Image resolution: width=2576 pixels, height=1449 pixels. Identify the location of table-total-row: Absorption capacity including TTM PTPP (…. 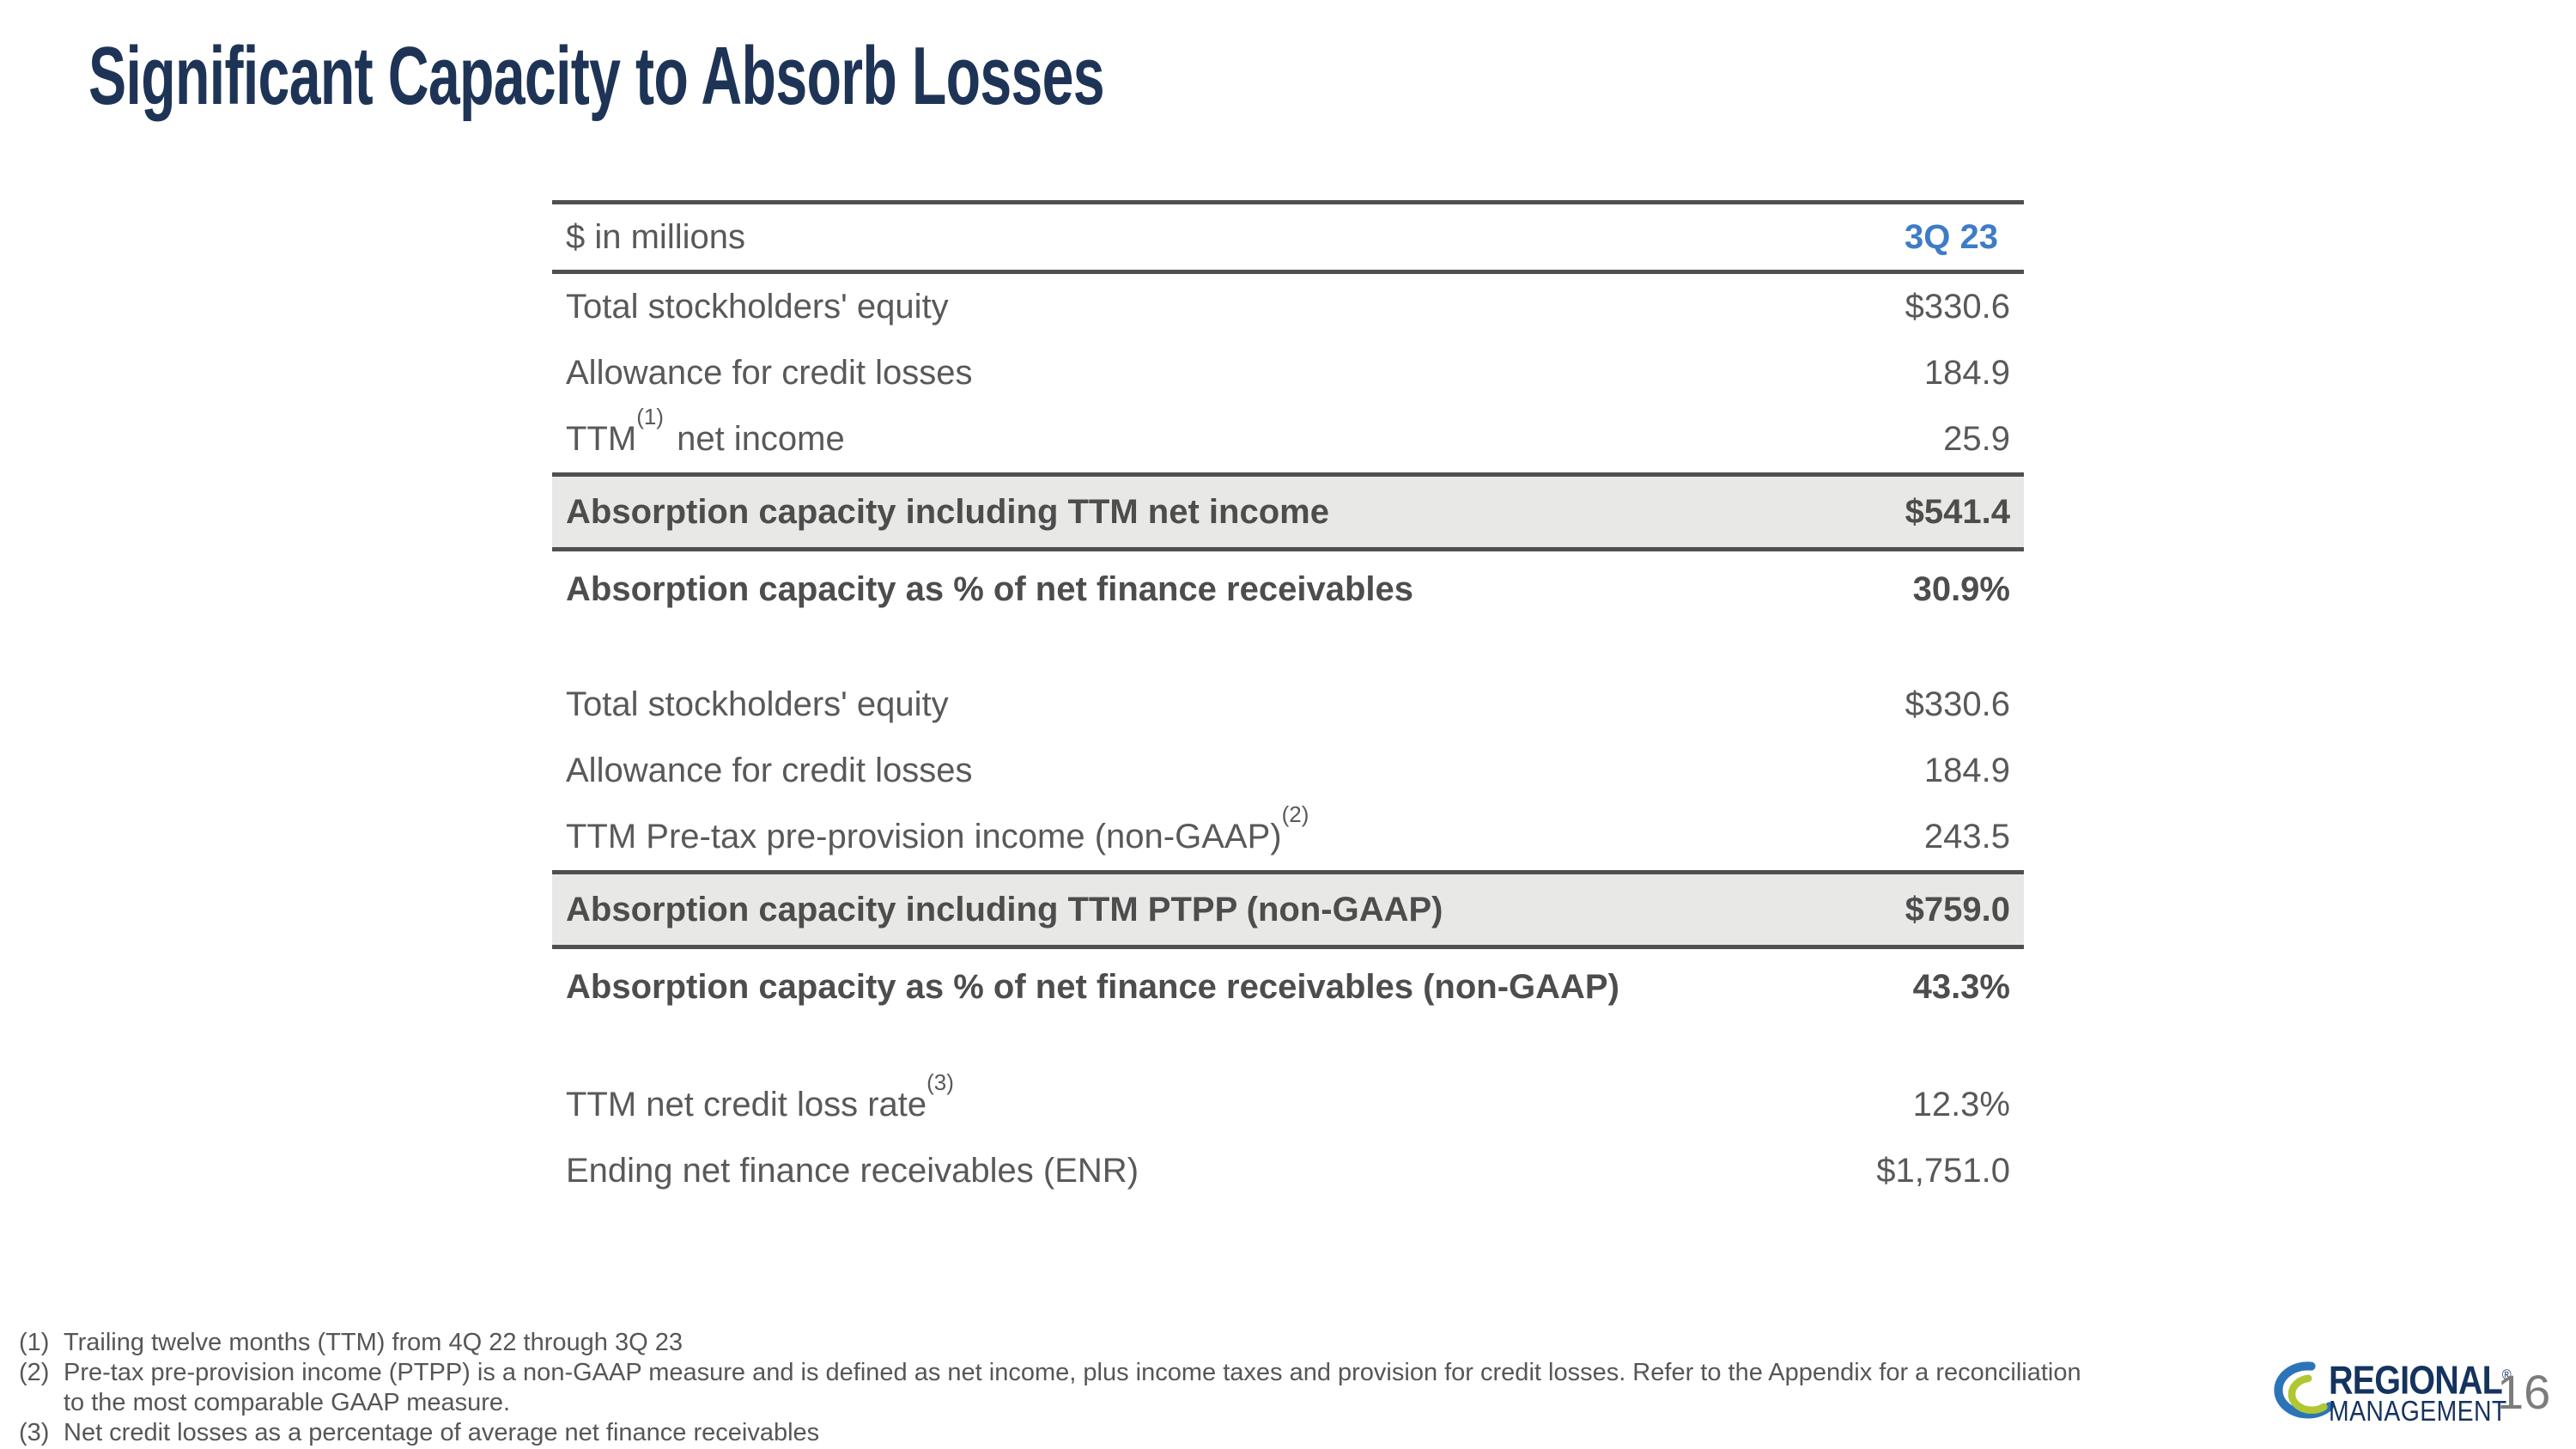
(1288, 909).